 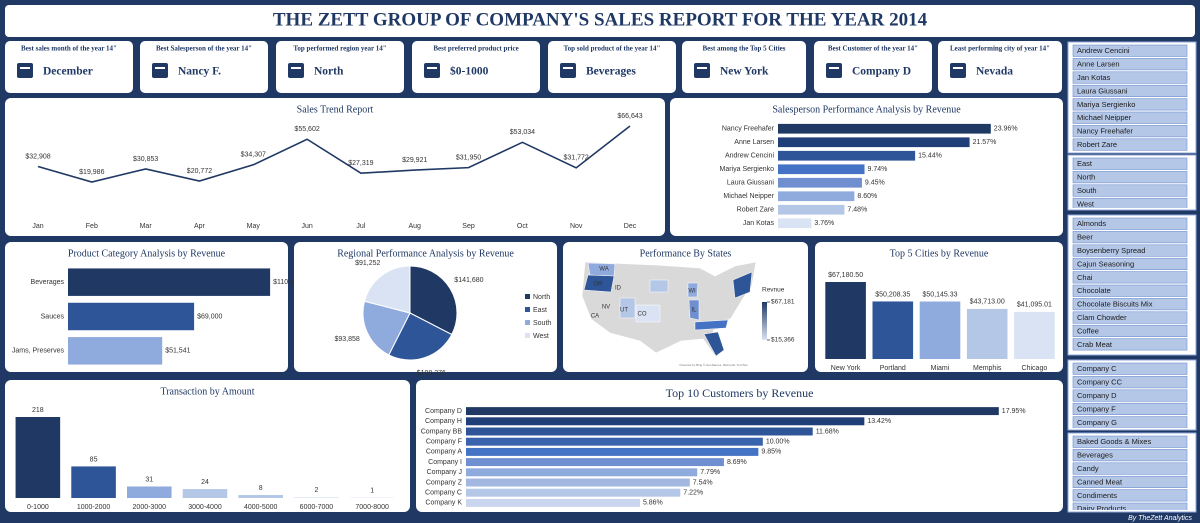 I want to click on slicer-item-label: Canned Meat, so click(x=1100, y=481).